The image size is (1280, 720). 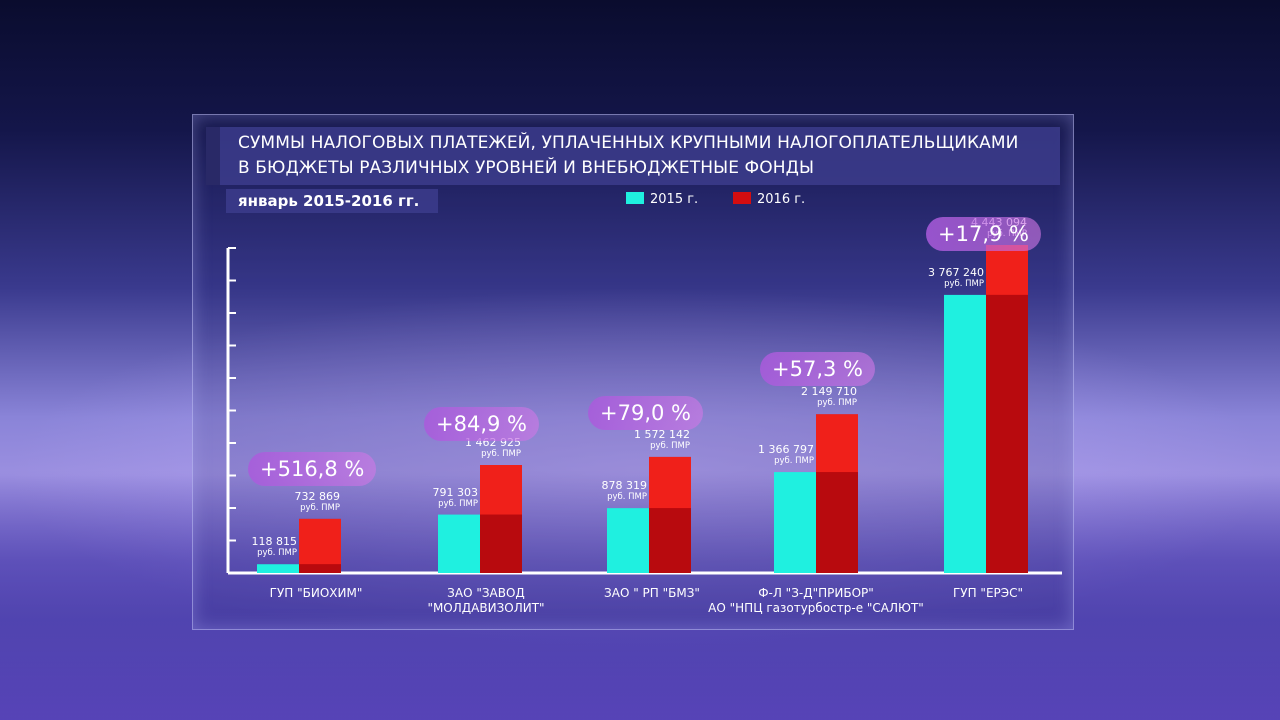 What do you see at coordinates (624, 486) in the screenshot?
I see `value-number: 878 319` at bounding box center [624, 486].